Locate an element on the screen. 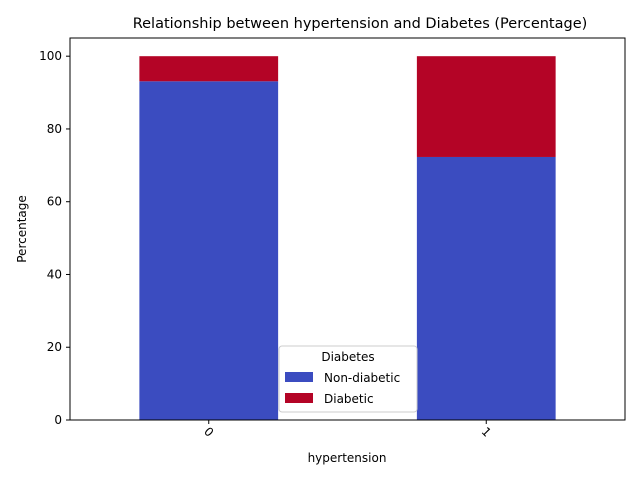 The width and height of the screenshot is (640, 484). y-tick-label: 20 is located at coordinates (54, 347).